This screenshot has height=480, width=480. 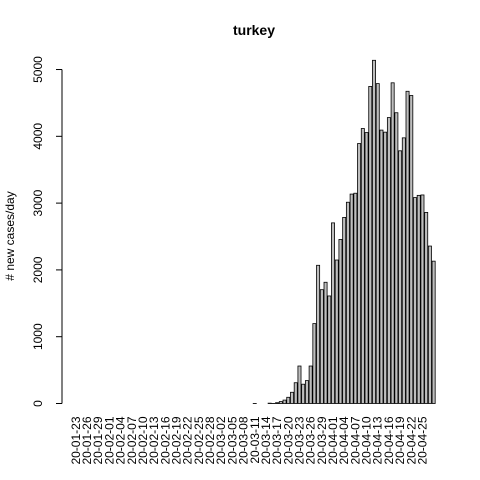 I want to click on x-tick-label: 20-04-22, so click(x=411, y=440).